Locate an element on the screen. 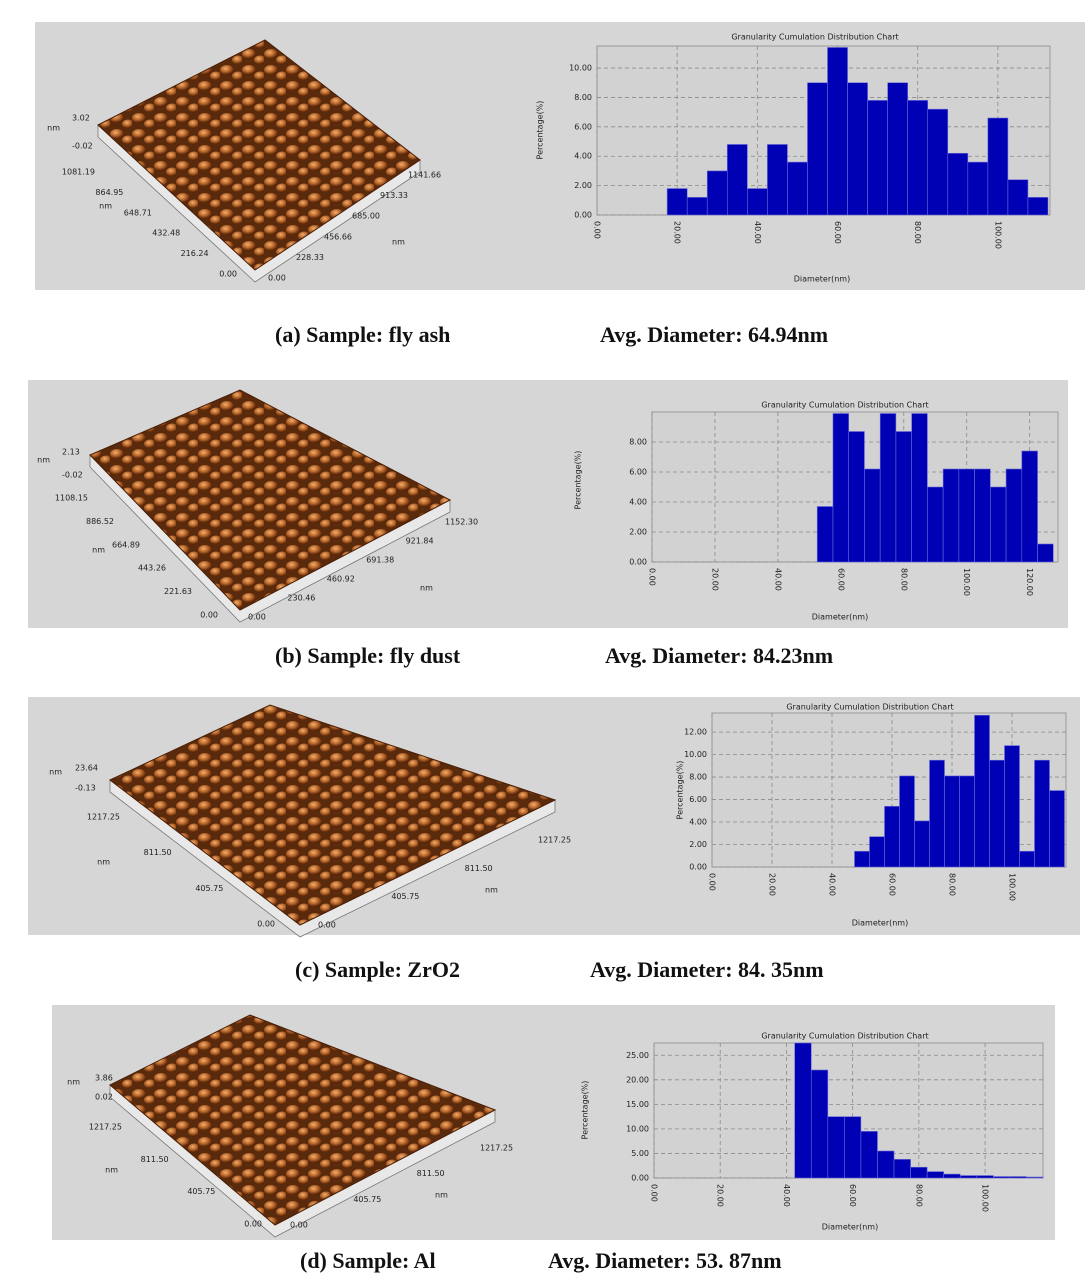 The width and height of the screenshot is (1088, 1281). afm-y-label: 886.52 is located at coordinates (100, 521).